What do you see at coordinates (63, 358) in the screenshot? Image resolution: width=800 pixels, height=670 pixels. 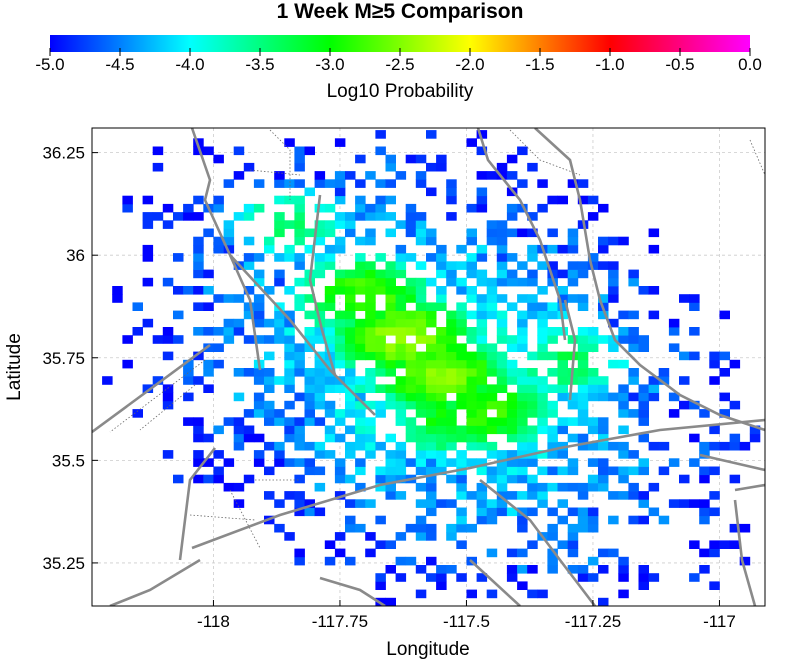 I see `y-tick-label: 35.75` at bounding box center [63, 358].